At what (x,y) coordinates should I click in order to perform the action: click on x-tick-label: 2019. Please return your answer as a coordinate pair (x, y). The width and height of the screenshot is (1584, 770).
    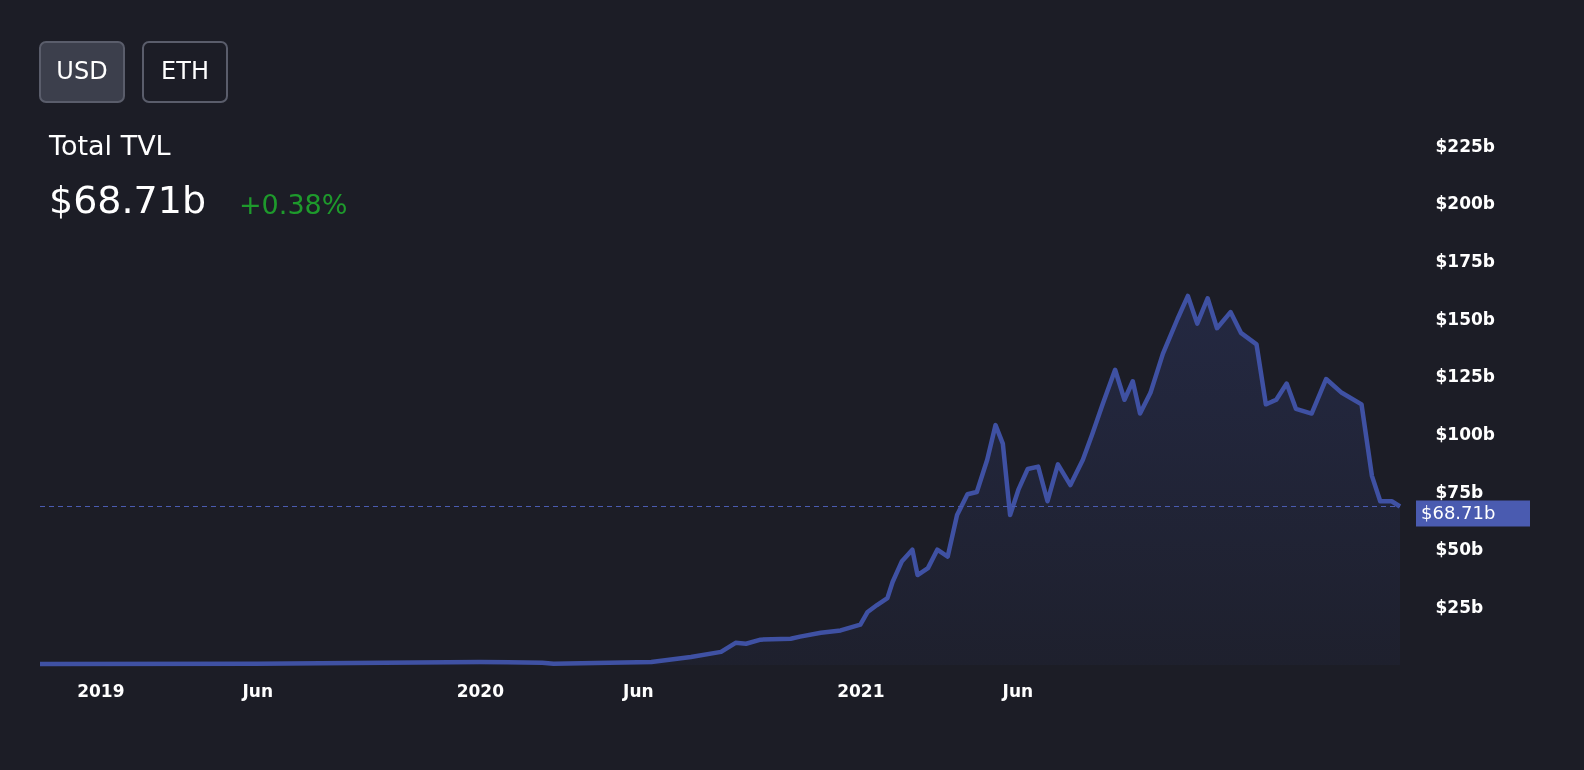
    Looking at the image, I should click on (101, 690).